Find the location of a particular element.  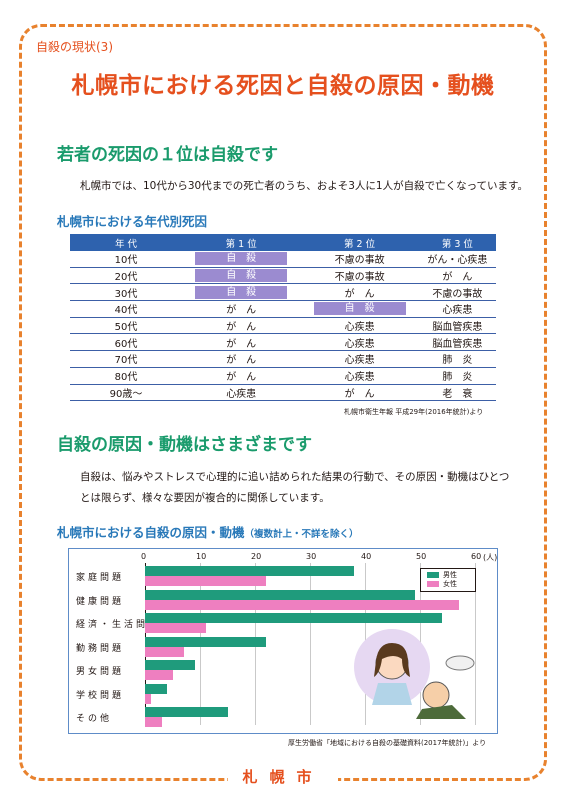

row-age-text: 90歳～ is located at coordinates (126, 394).